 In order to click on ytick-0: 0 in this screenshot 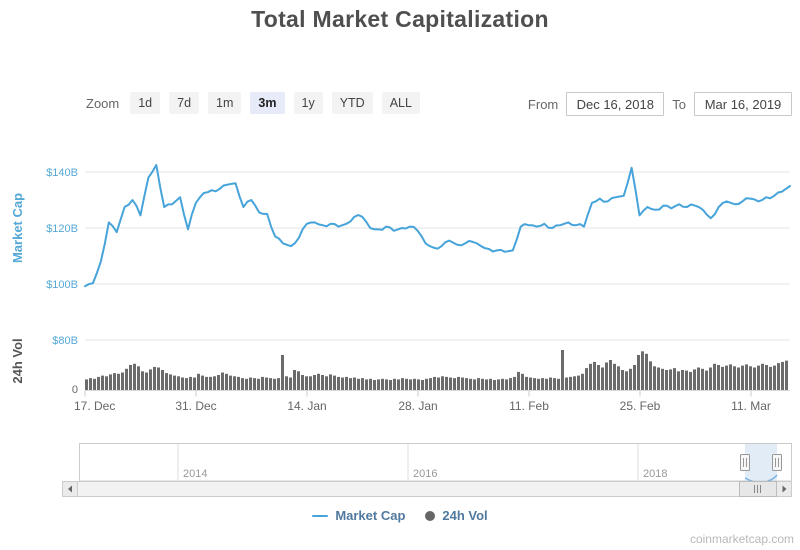, I will do `click(75, 390)`.